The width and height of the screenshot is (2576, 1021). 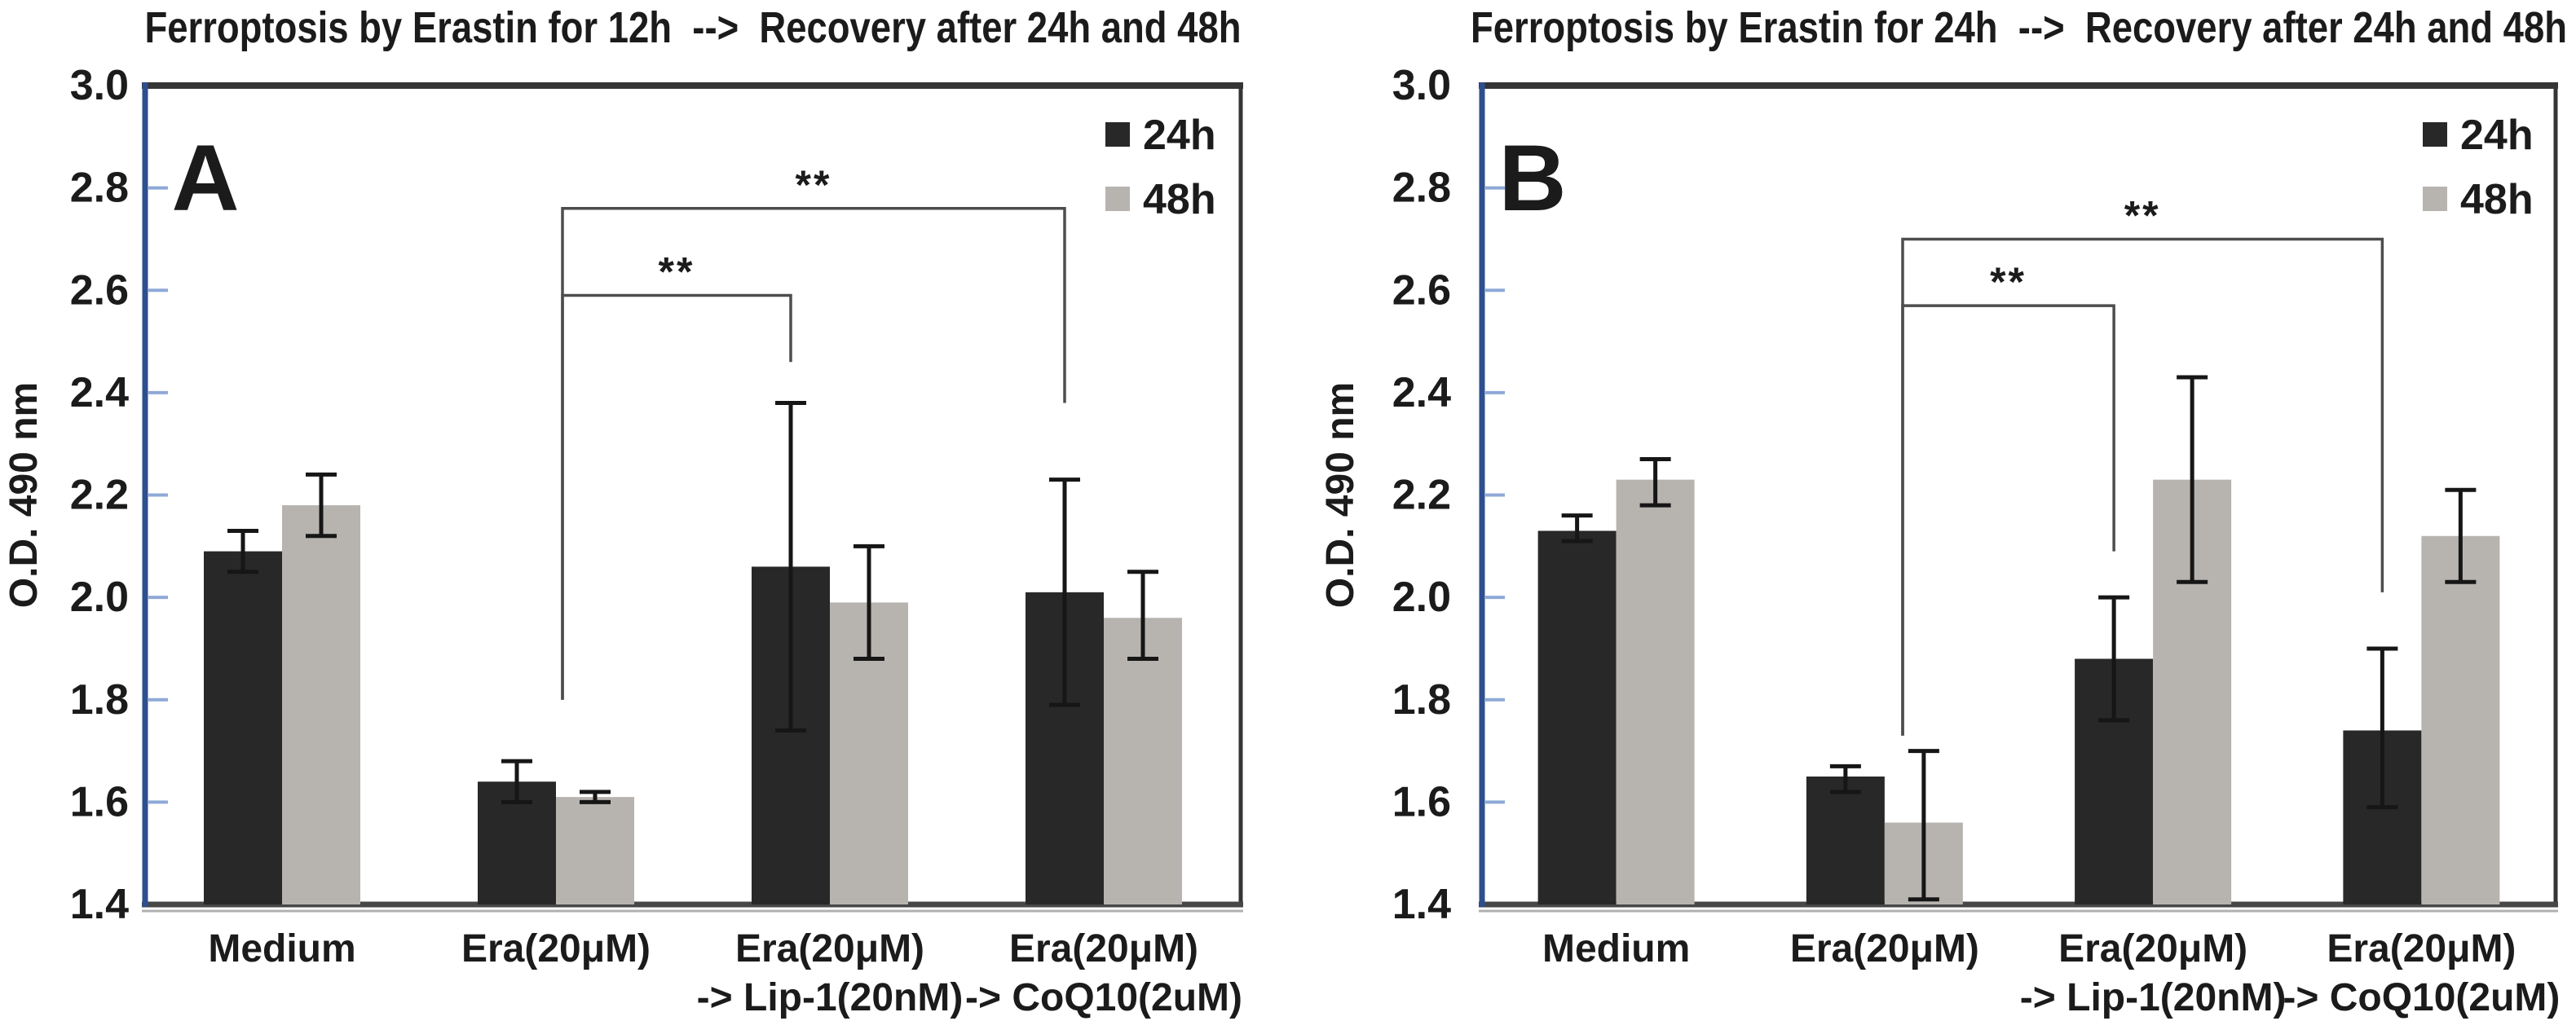 I want to click on bar-24h-cat1, so click(x=1845, y=840).